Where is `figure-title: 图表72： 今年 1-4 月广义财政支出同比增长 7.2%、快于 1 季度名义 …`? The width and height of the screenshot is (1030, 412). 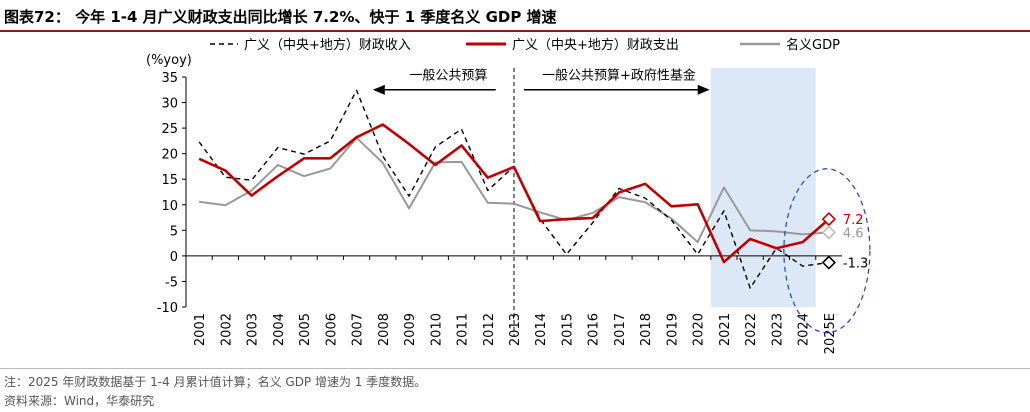
figure-title: 图表72： 今年 1-4 月广义财政支出同比增长 7.2%、快于 1 季度名义 … is located at coordinates (280, 17).